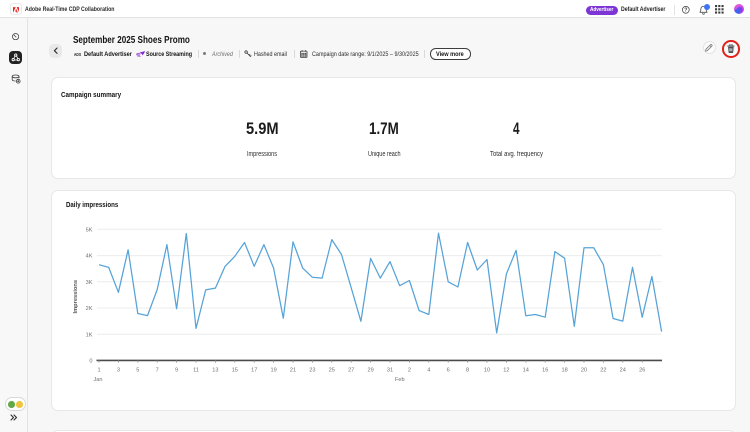 The height and width of the screenshot is (432, 750). What do you see at coordinates (89, 283) in the screenshot?
I see `svg-text: 3K` at bounding box center [89, 283].